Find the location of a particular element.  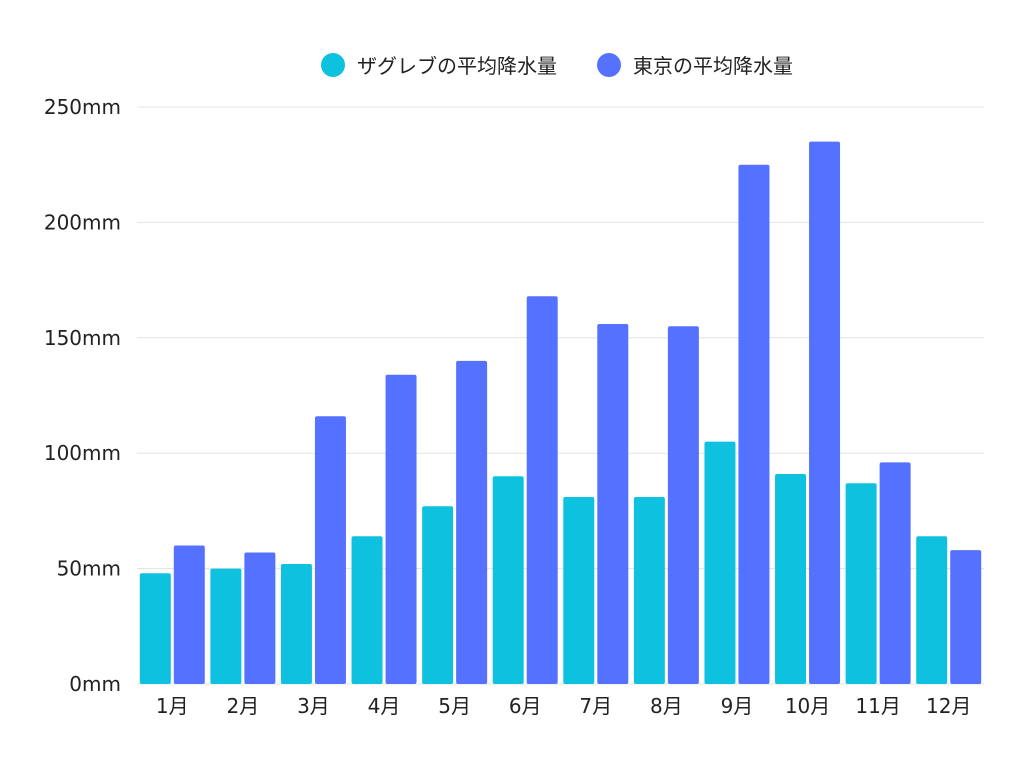

x-tick-label: 10月 is located at coordinates (807, 706).